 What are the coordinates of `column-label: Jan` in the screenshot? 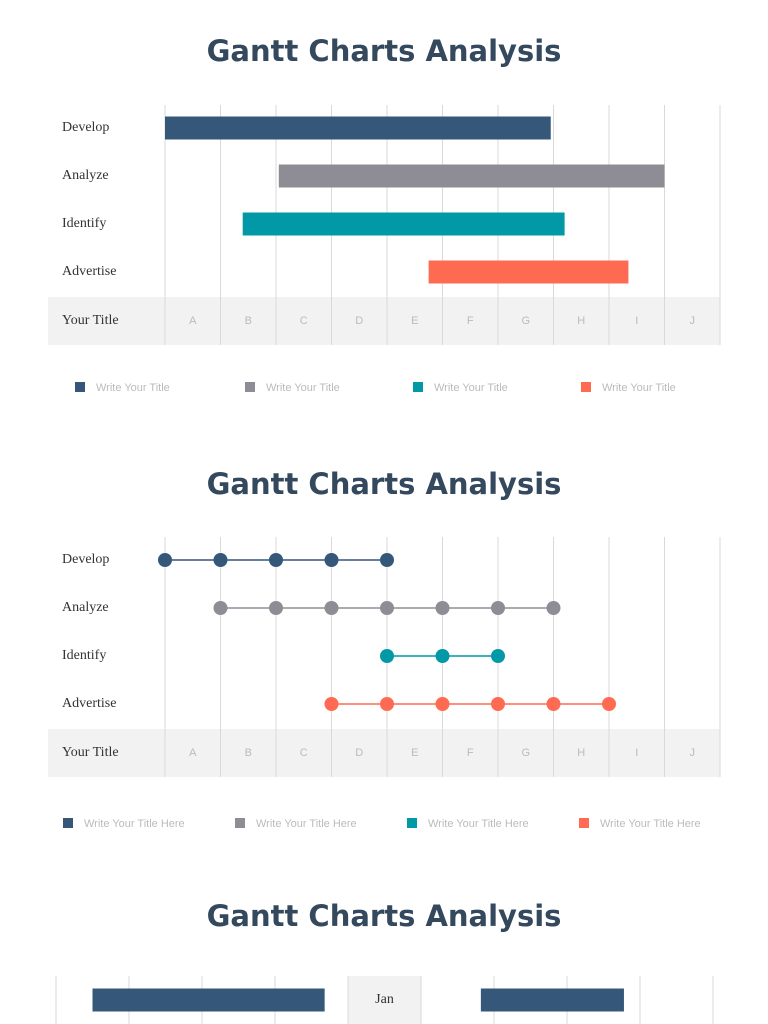 It's located at (384, 999).